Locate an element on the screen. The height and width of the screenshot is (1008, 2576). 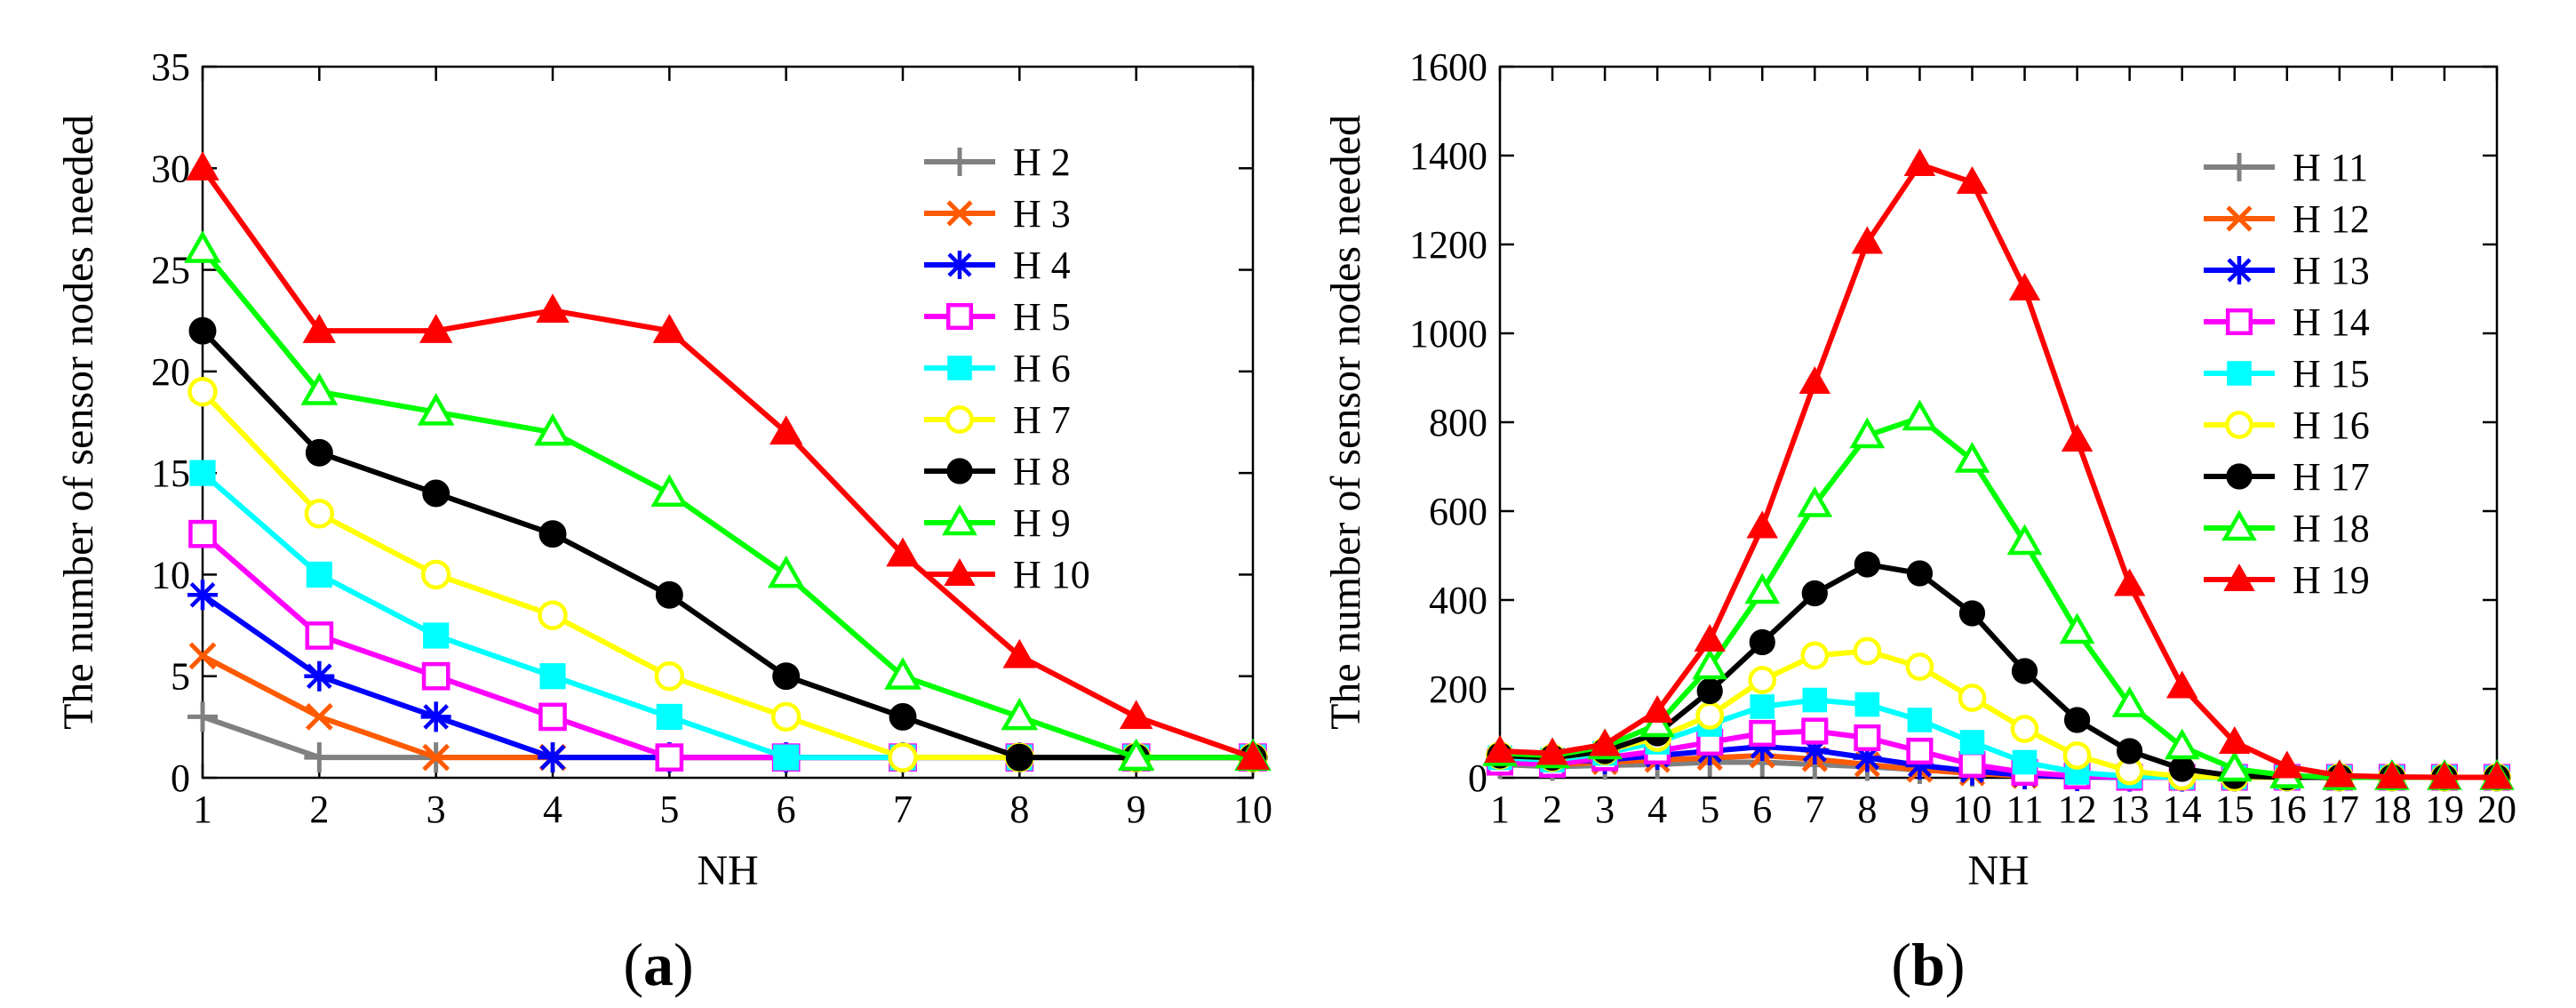
chart-a-caption-open: ( is located at coordinates (633, 964).